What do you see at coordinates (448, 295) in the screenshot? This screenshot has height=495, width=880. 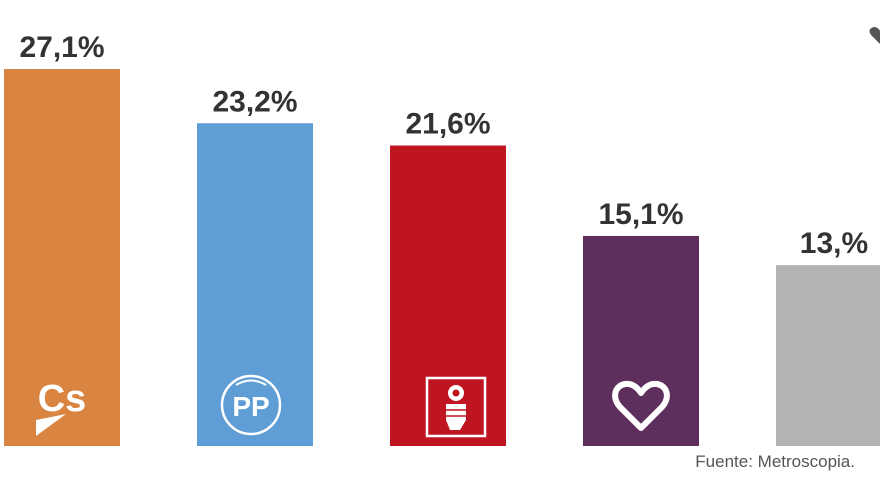 I see `bar-psoe` at bounding box center [448, 295].